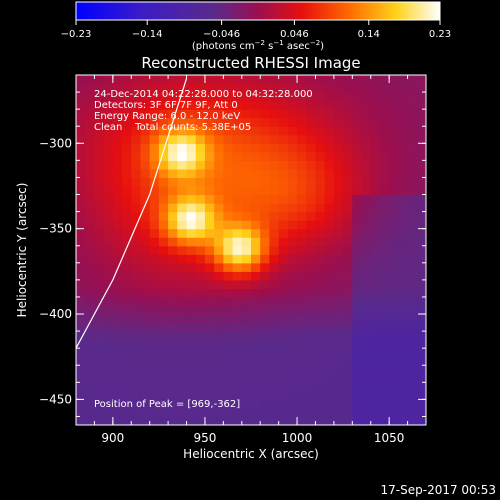  Describe the element at coordinates (172, 127) in the screenshot. I see `annotation-total-counts: Clean Total counts: 5.38E+05` at that location.